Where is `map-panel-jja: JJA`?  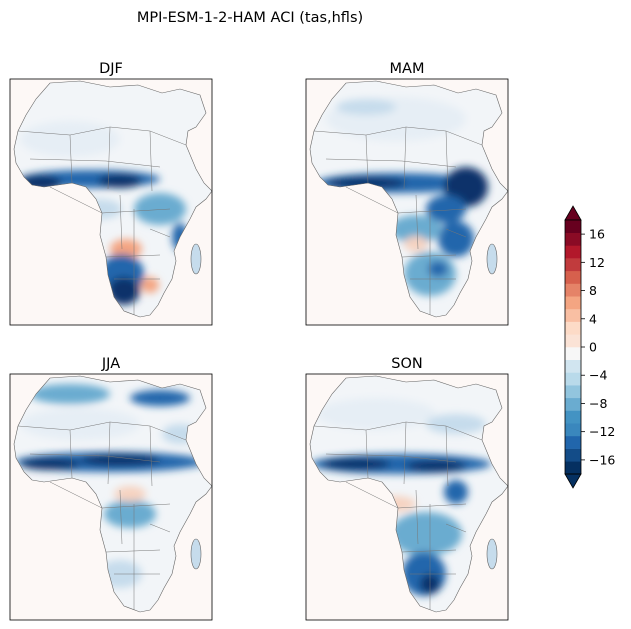 map-panel-jja: JJA is located at coordinates (111, 488).